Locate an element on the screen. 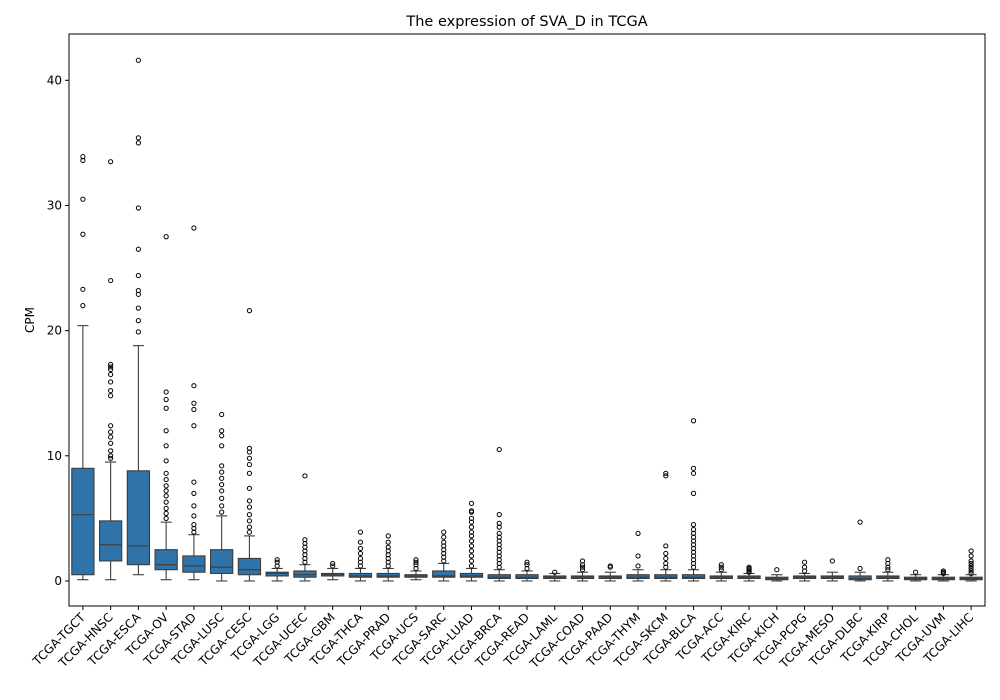 This screenshot has height=700, width=1000. box-tcga-pcpg is located at coordinates (804, 570).